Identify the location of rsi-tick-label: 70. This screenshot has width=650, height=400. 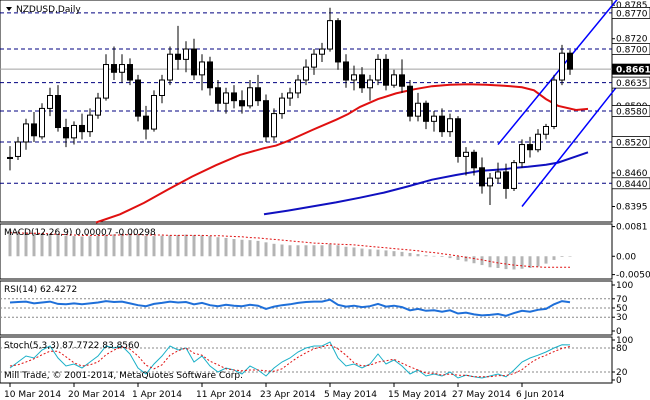
(622, 300).